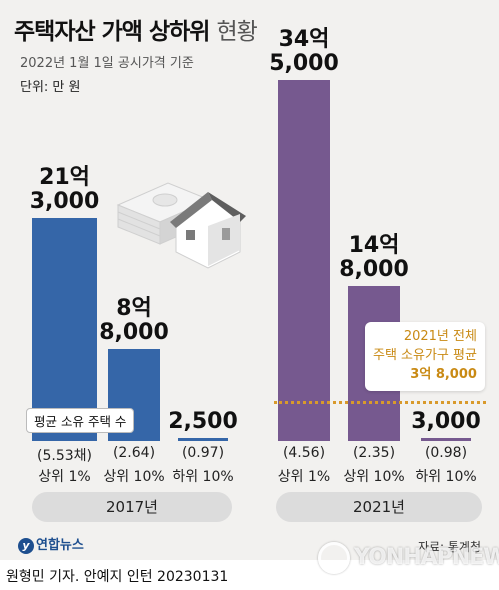 This screenshot has height=590, width=499. Describe the element at coordinates (379, 507) in the screenshot. I see `year-pill-2021: 2021년` at that location.